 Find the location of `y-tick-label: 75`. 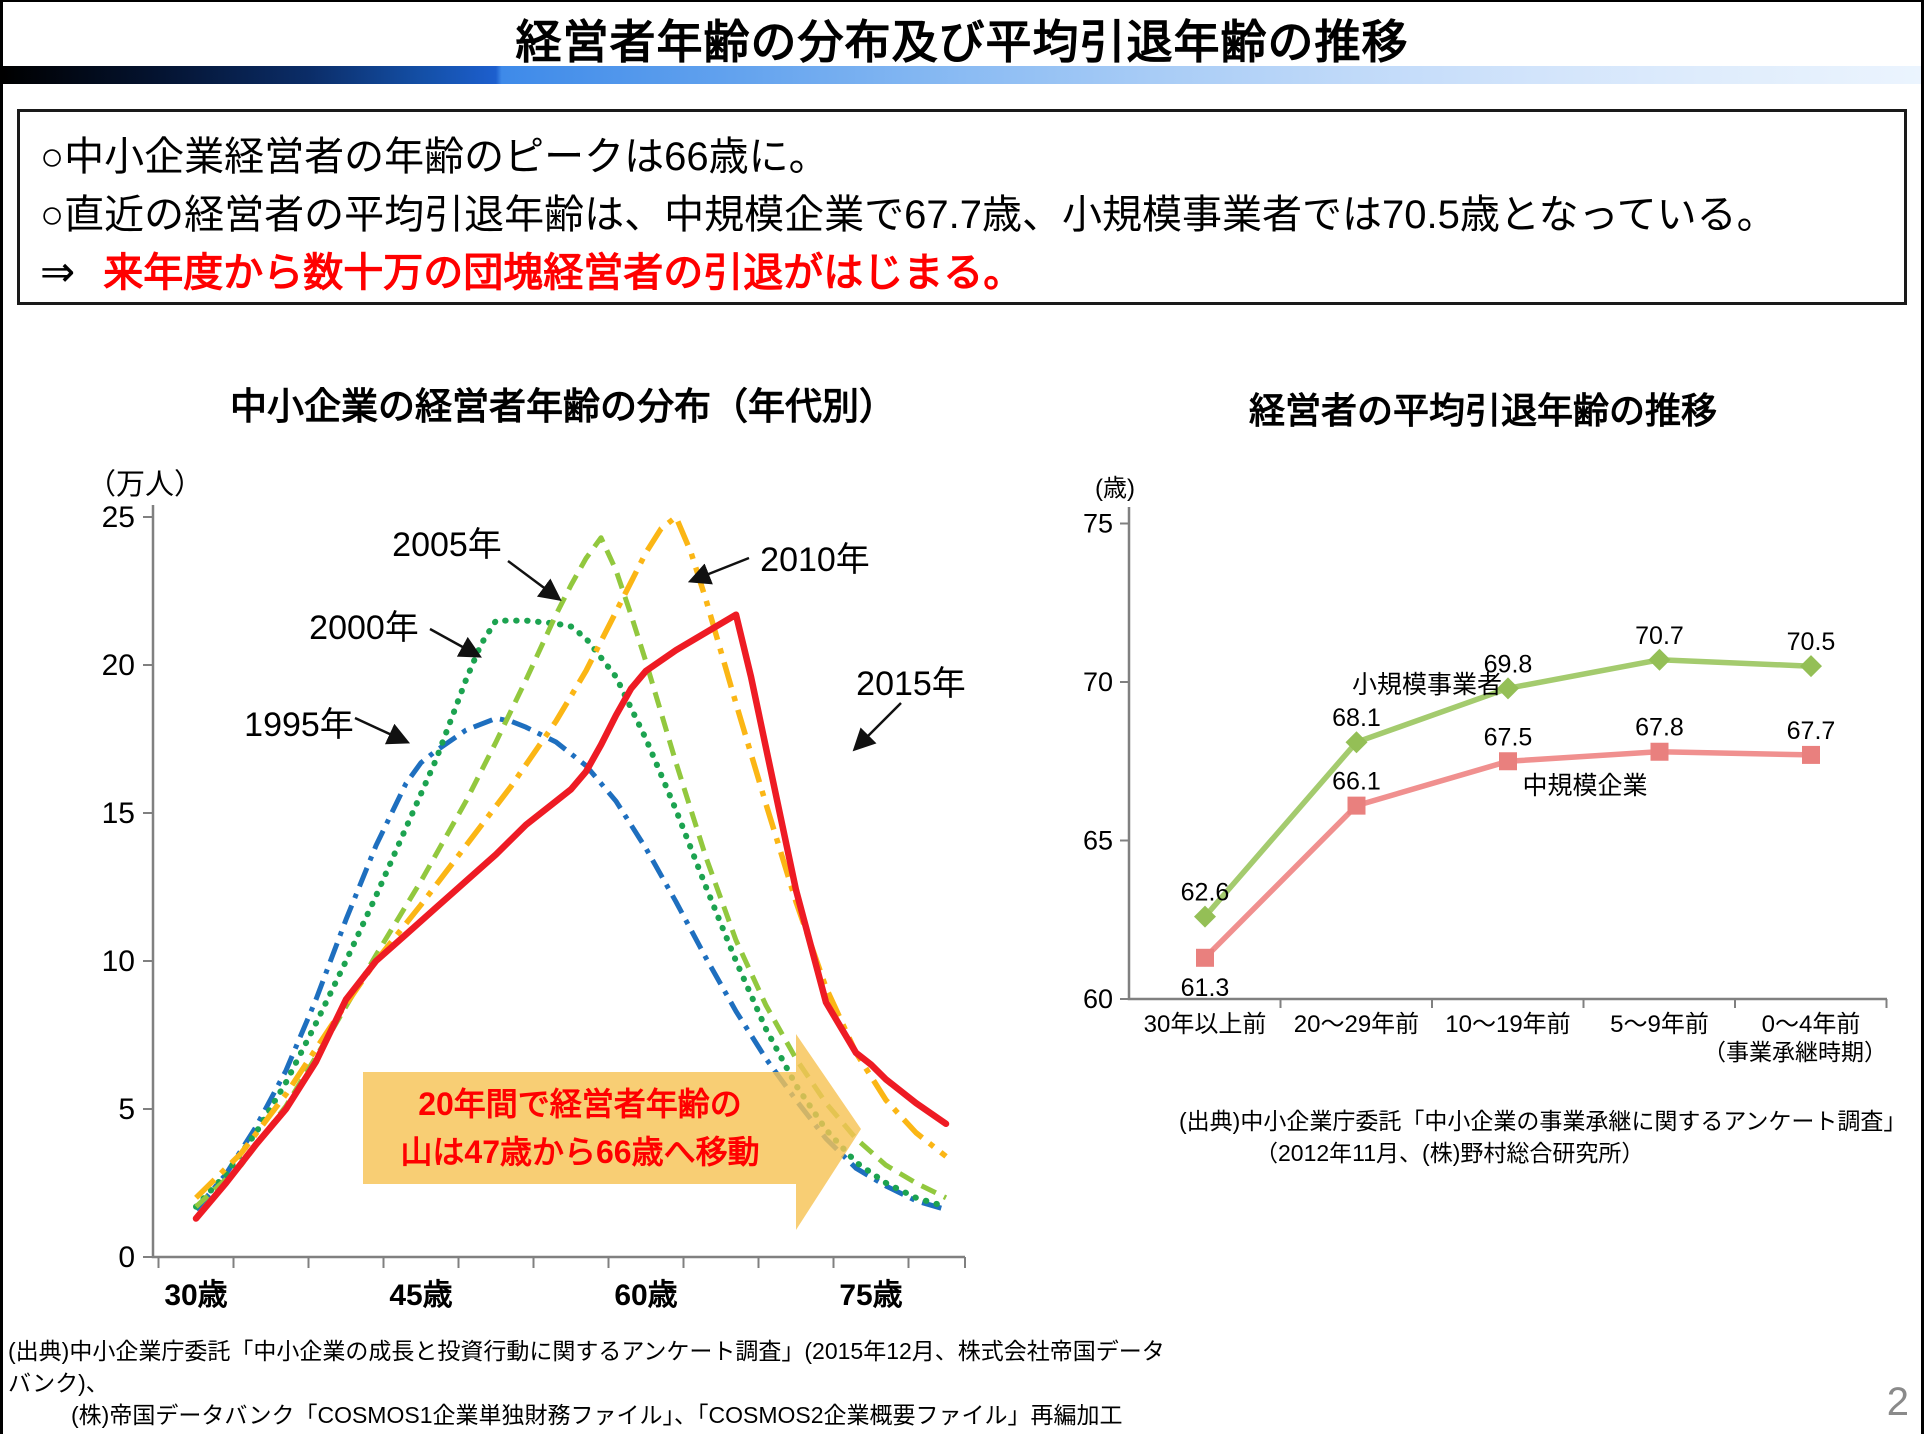

y-tick-label: 75 is located at coordinates (1098, 524).